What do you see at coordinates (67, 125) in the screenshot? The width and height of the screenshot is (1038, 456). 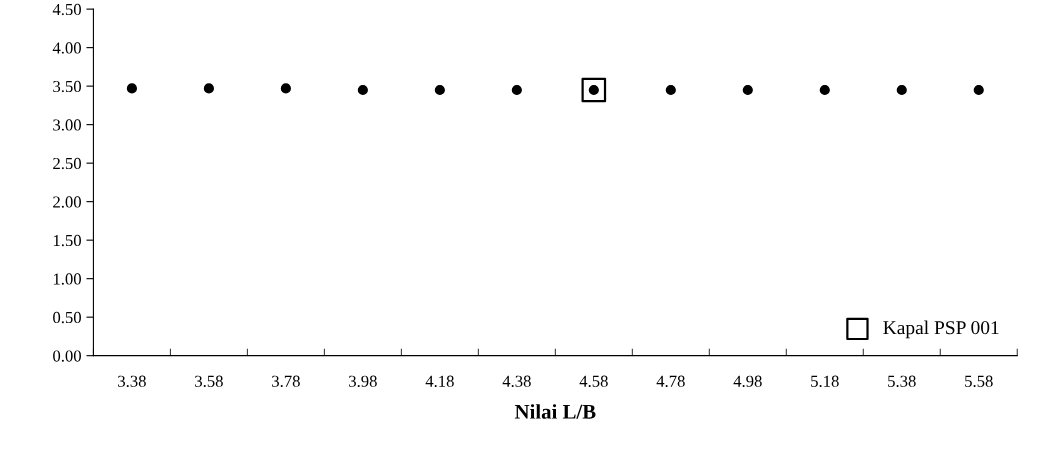 I see `y-tick-label: 3.00` at bounding box center [67, 125].